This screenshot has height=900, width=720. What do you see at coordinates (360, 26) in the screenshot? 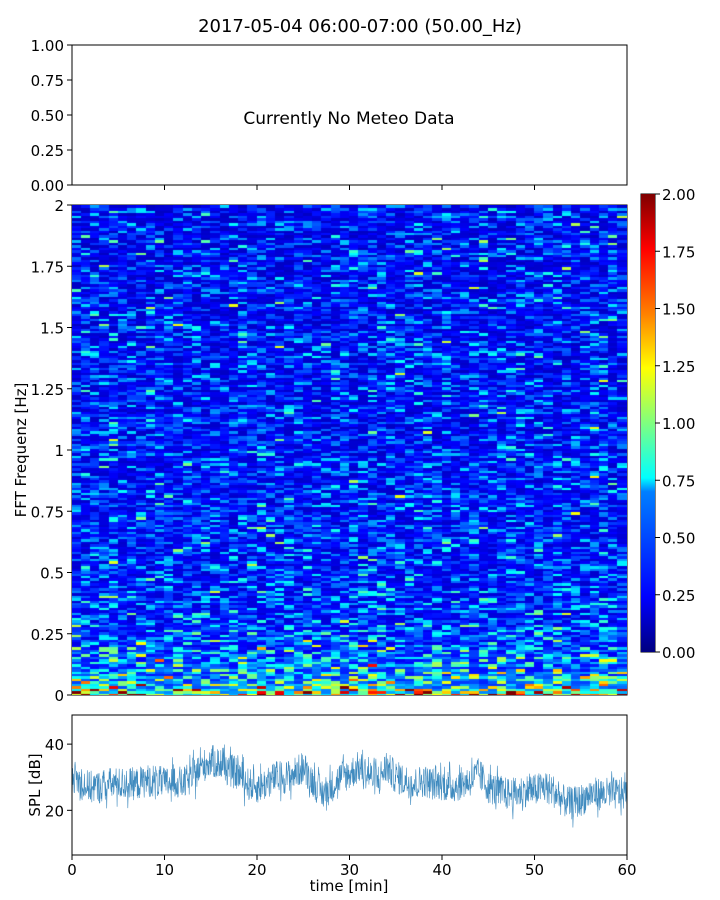
I see `figure-title: 2017-05-04 06:00-07:00 (50.00_Hz)` at bounding box center [360, 26].